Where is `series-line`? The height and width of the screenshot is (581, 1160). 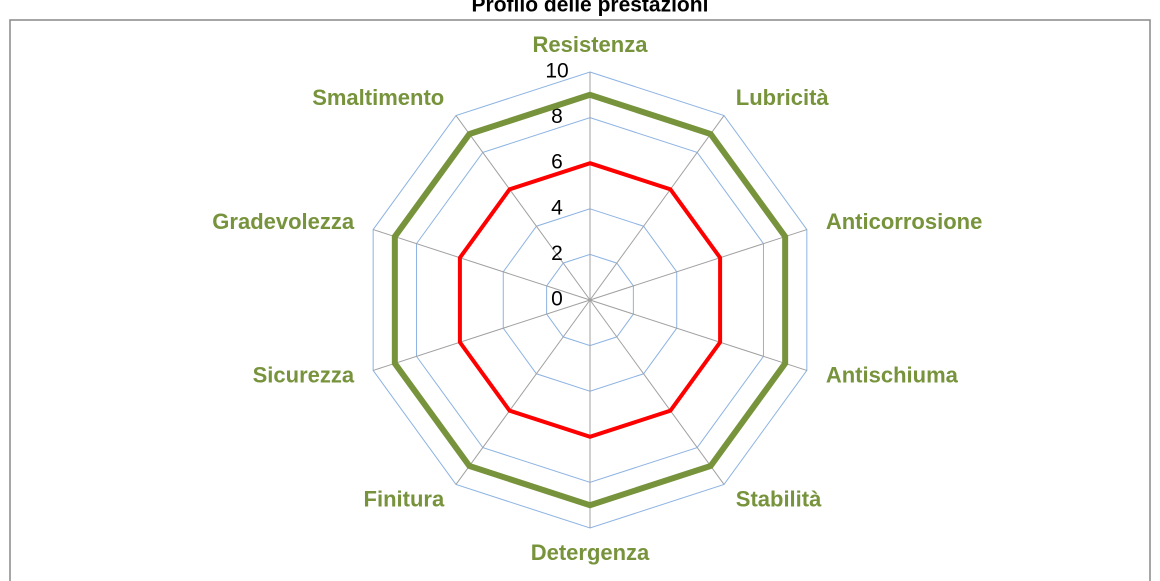
series-line is located at coordinates (590, 300).